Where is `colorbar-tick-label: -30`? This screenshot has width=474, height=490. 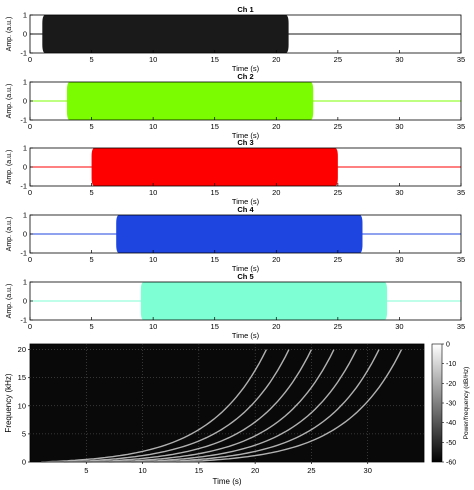
colorbar-tick-label: -30 is located at coordinates (451, 404).